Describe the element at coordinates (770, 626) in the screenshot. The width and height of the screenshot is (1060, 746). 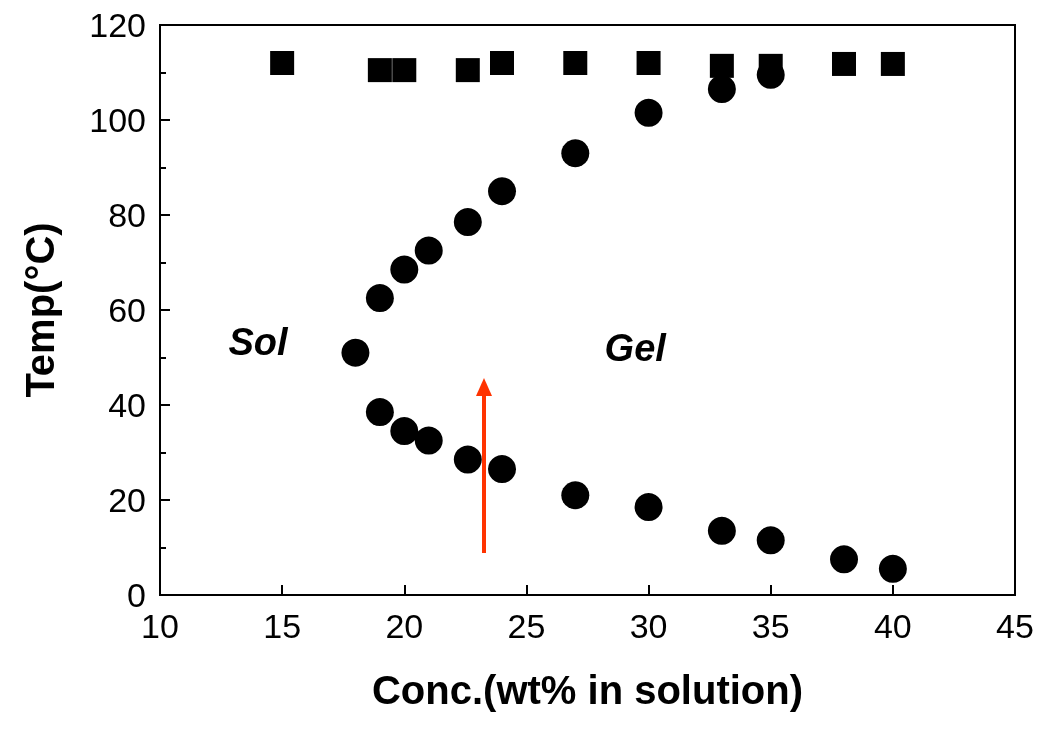
I see `x-tick-label: 35` at that location.